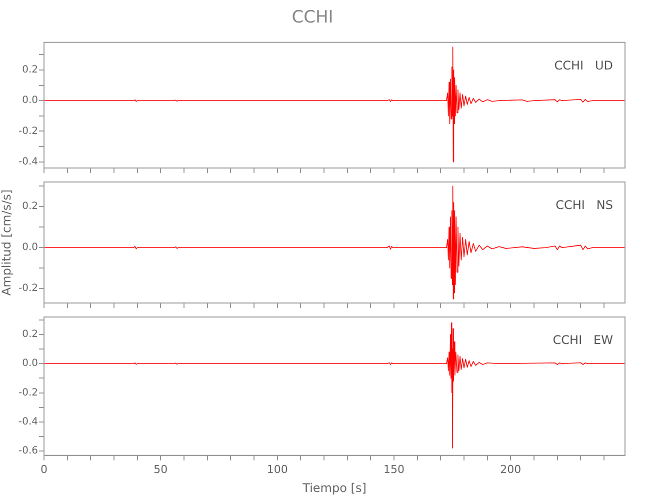 The width and height of the screenshot is (650, 500). I want to click on x-tick-label: 0, so click(44, 469).